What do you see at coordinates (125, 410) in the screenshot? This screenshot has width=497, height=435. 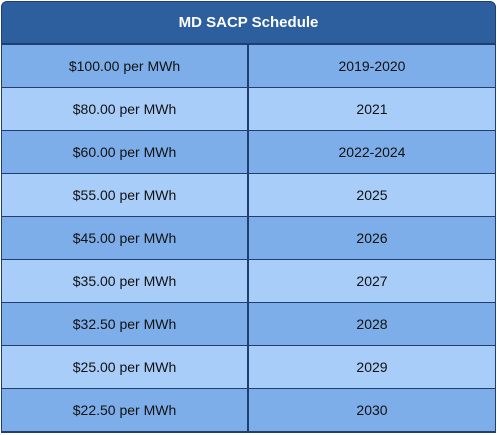 I see `price-cell: $22.50 per MWh` at bounding box center [125, 410].